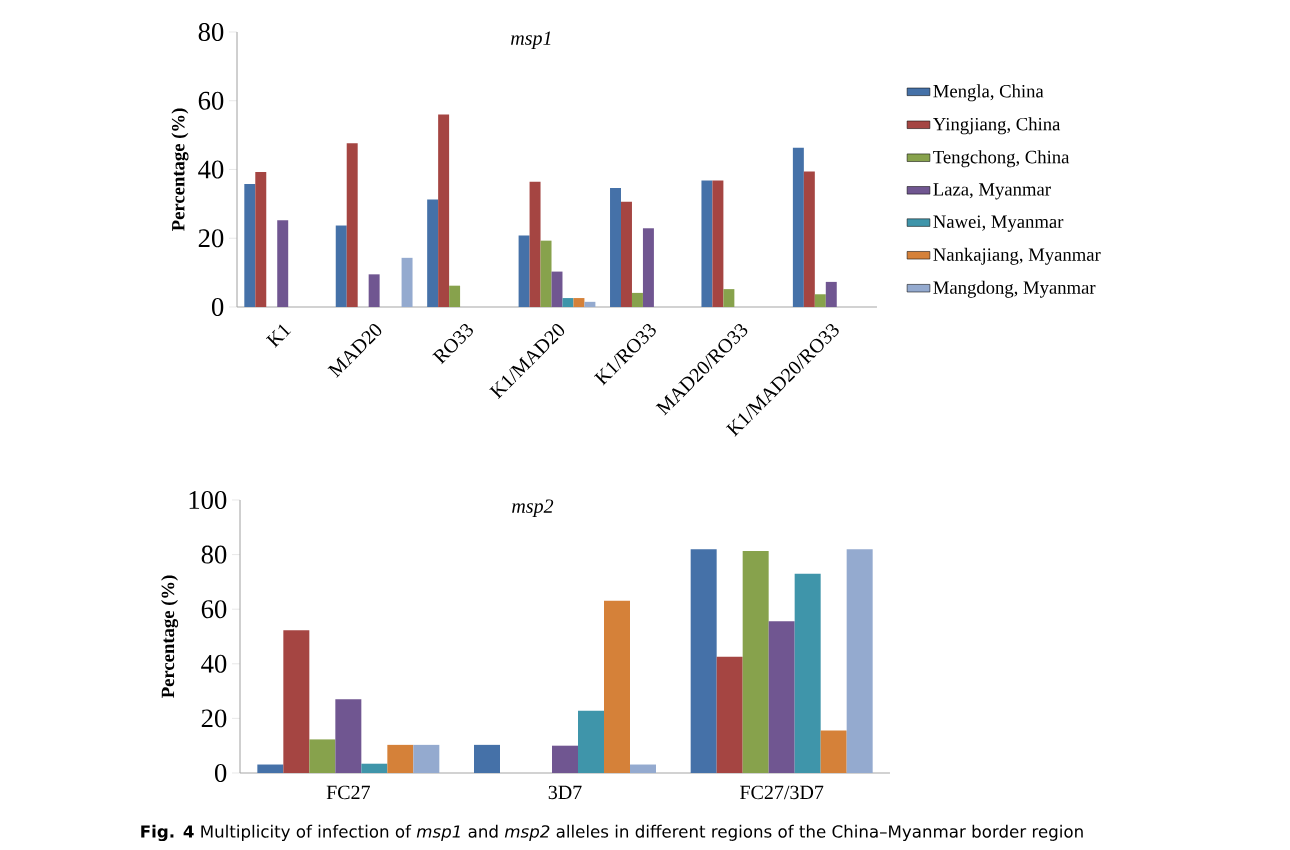  Describe the element at coordinates (998, 223) in the screenshot. I see `legend-label: Nawei, Myanmar` at that location.